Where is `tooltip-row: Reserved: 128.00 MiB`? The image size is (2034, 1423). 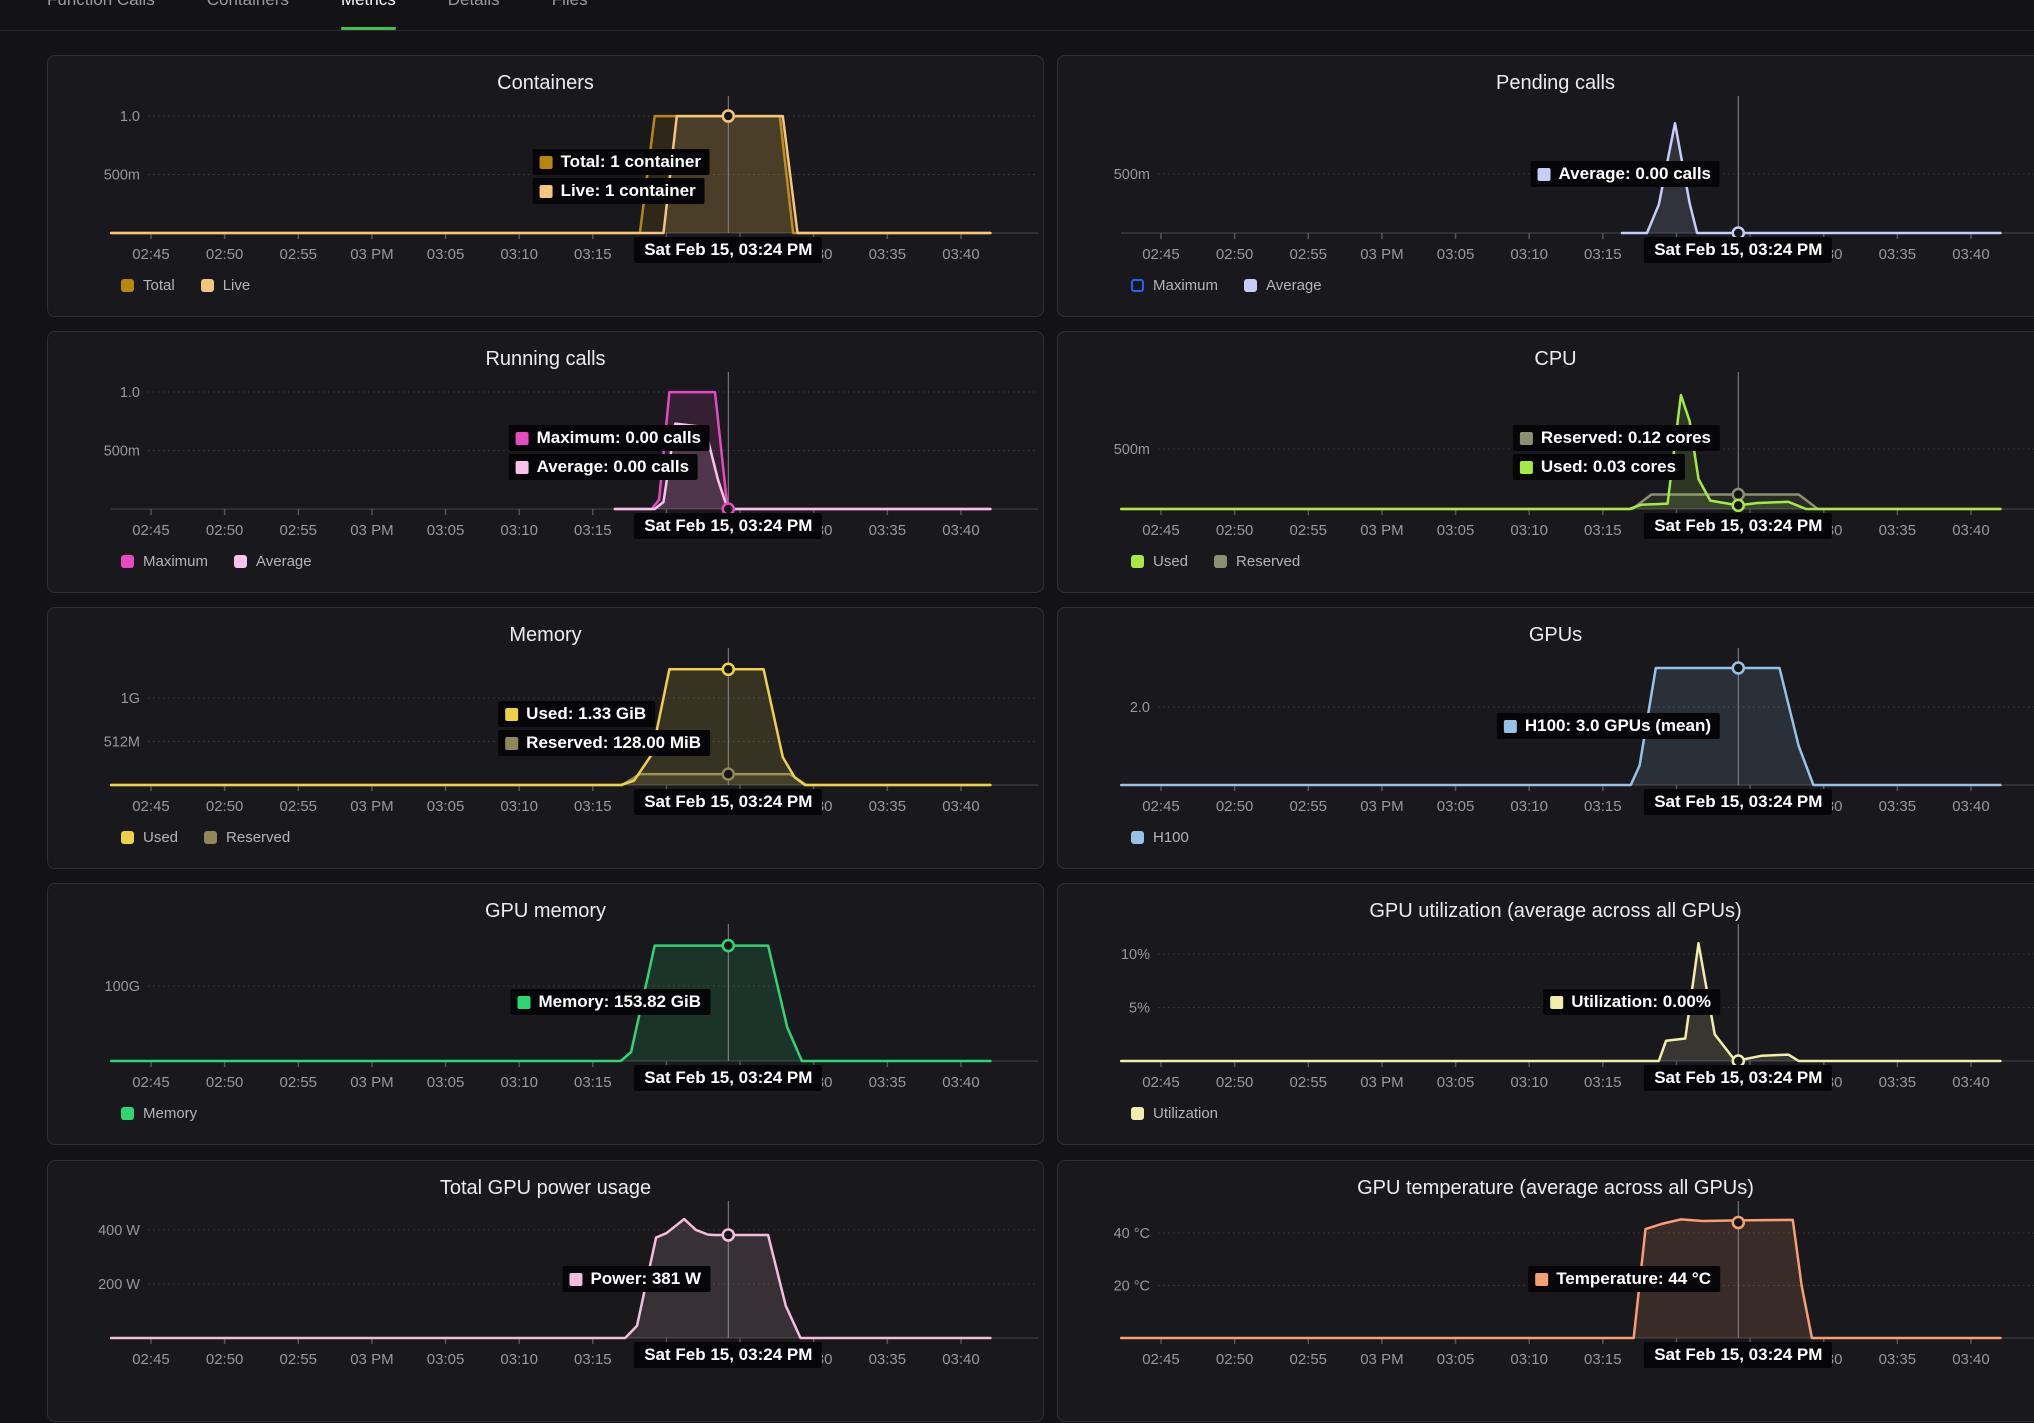
tooltip-row: Reserved: 128.00 MiB is located at coordinates (604, 743).